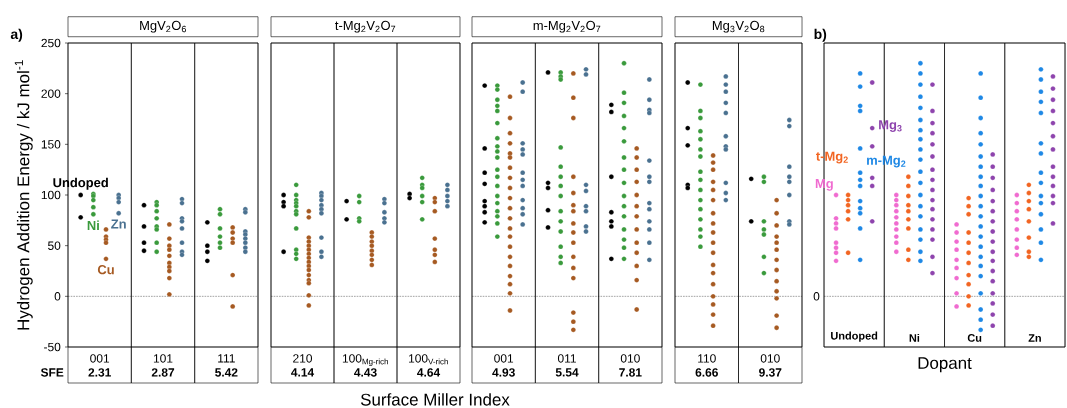  What do you see at coordinates (51, 43) in the screenshot?
I see `y-tick-label: 250` at bounding box center [51, 43].